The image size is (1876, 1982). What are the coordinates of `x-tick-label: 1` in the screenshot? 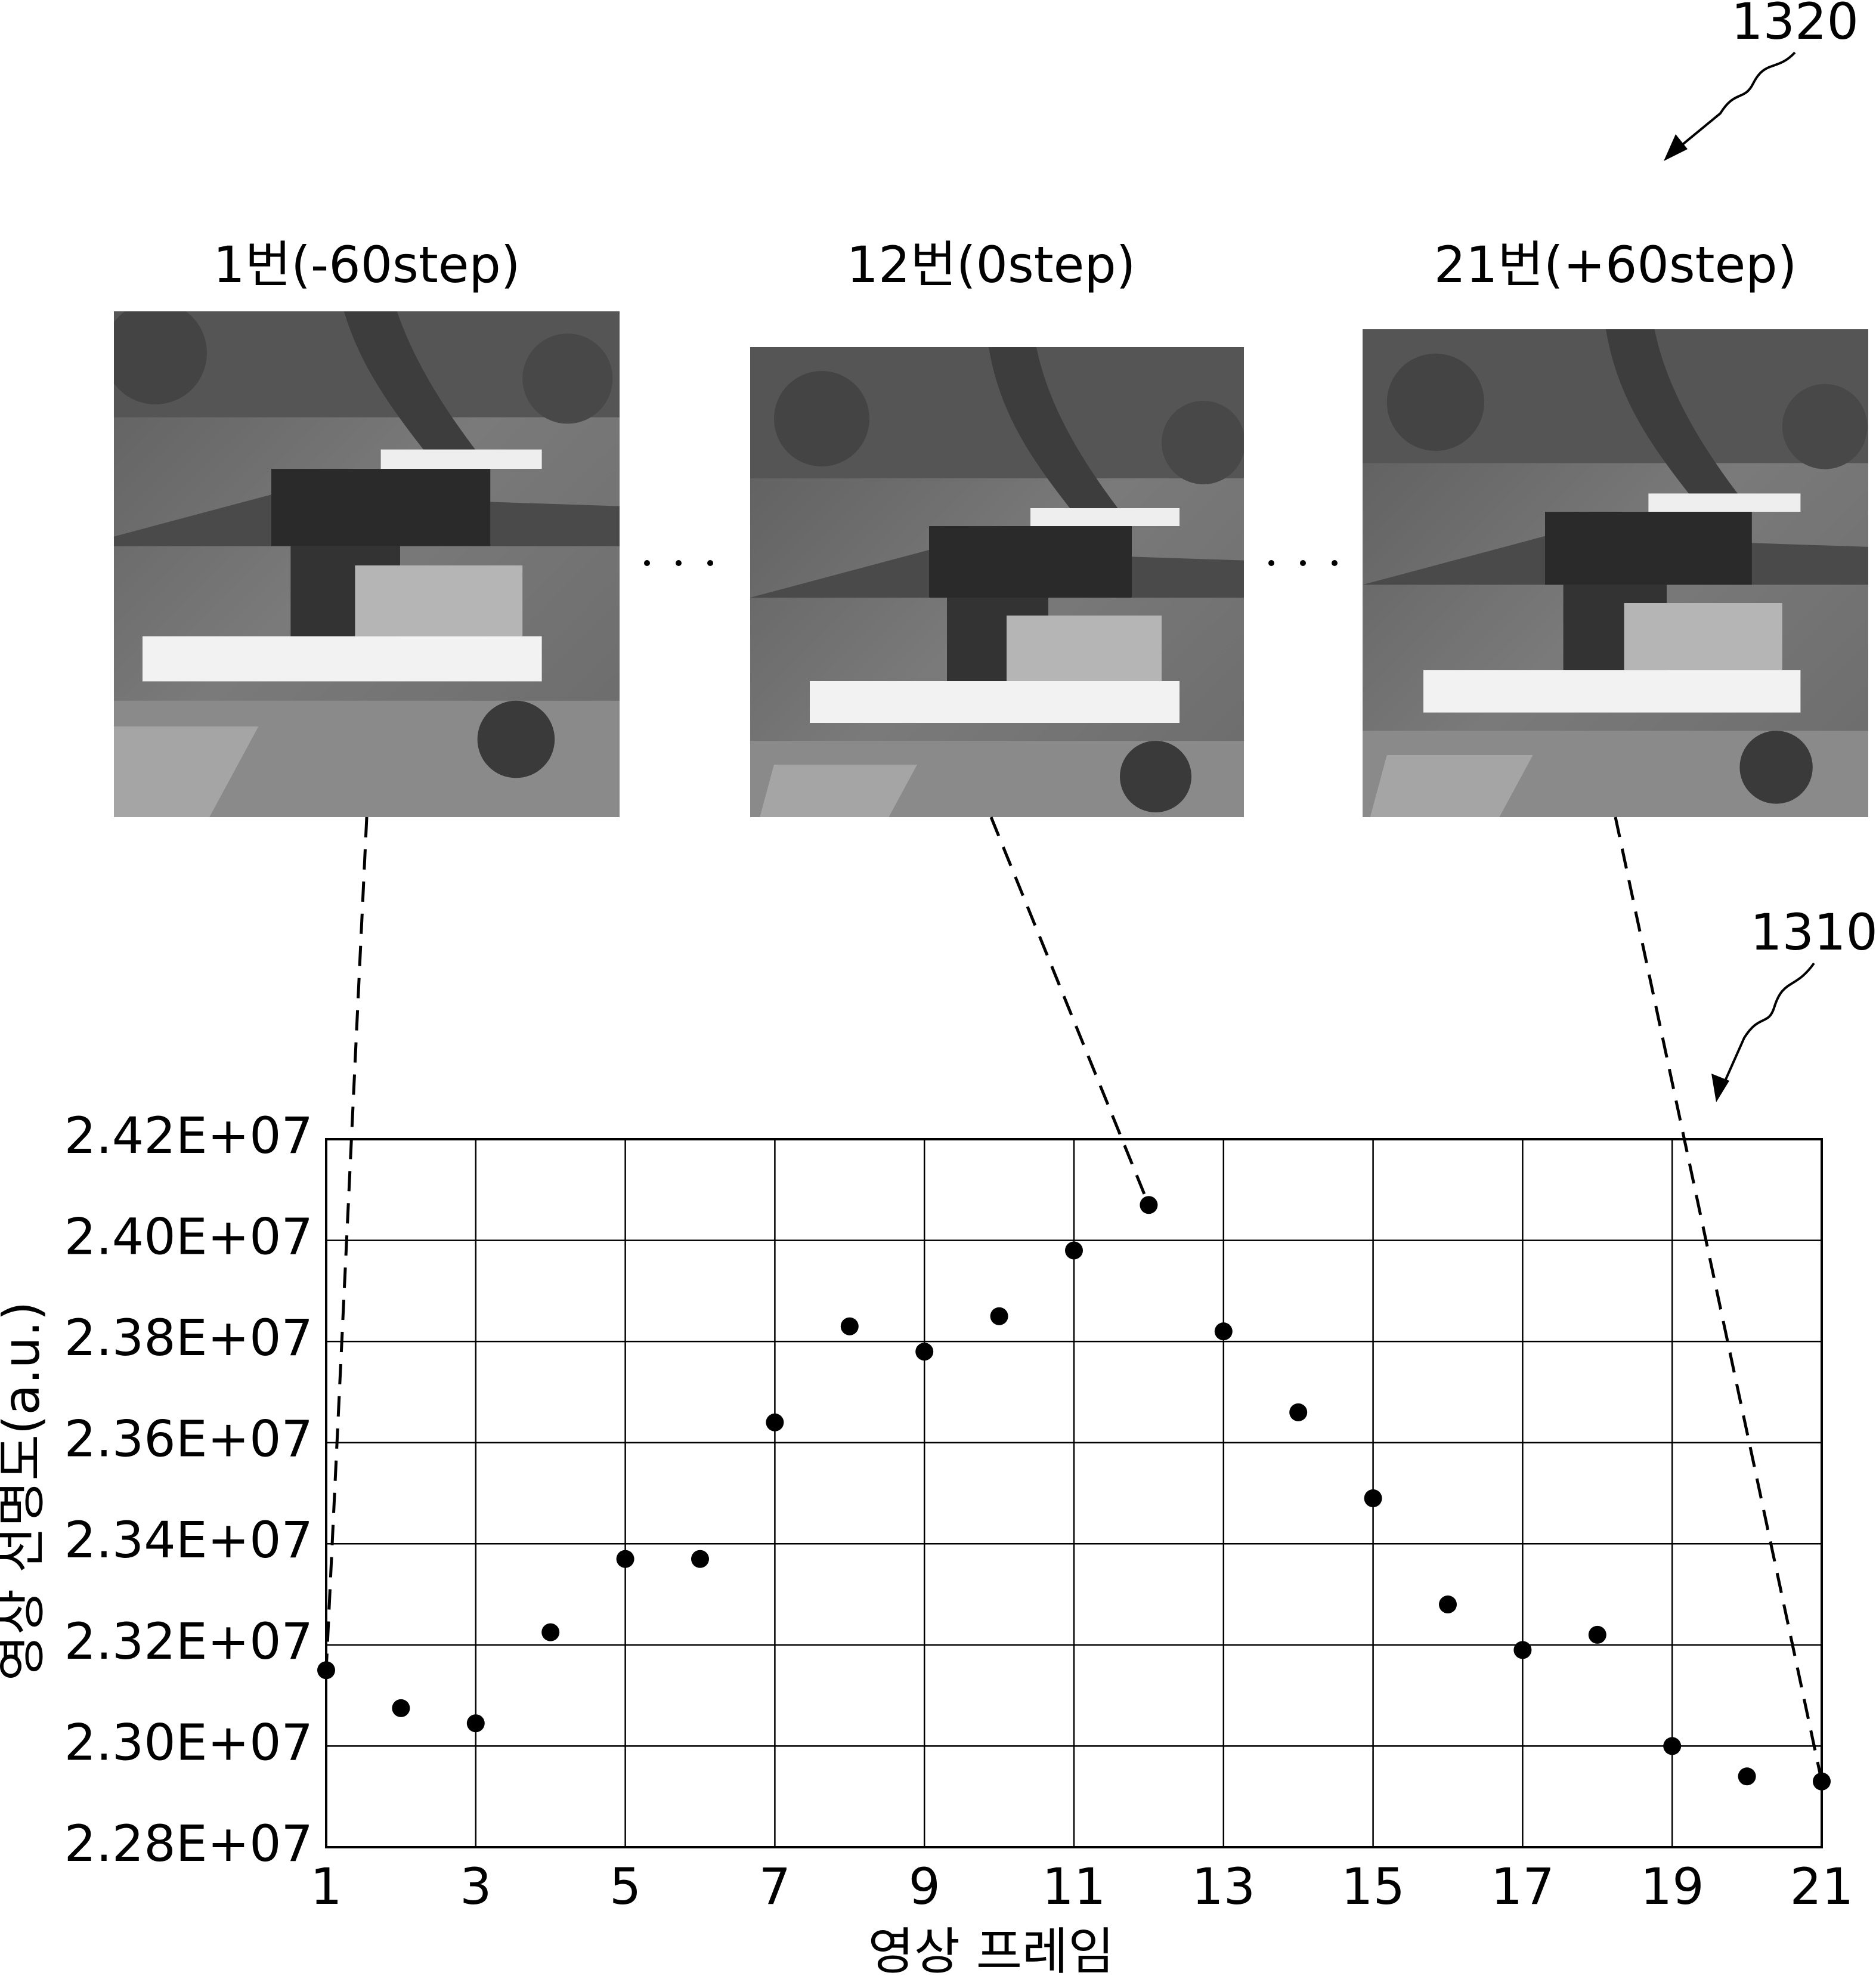 It's located at (326, 1886).